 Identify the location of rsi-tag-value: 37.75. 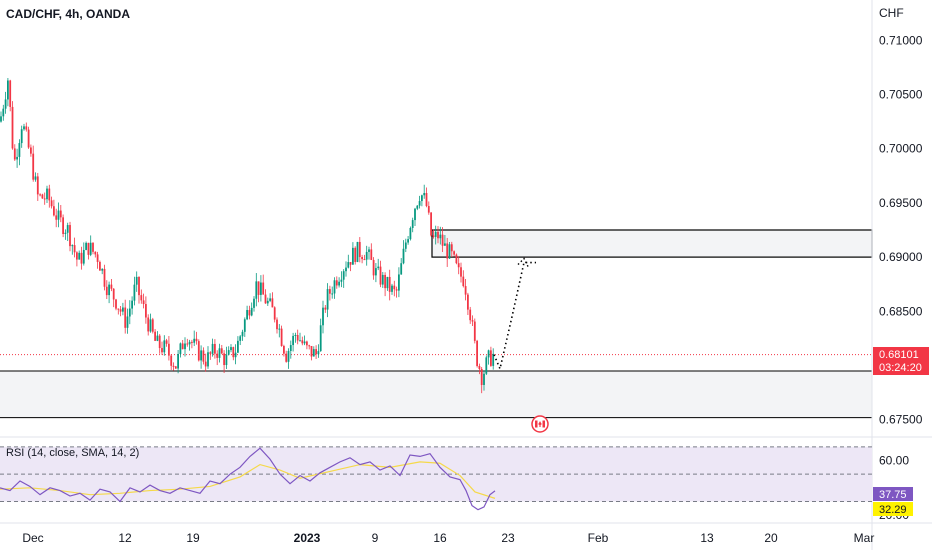
(893, 495).